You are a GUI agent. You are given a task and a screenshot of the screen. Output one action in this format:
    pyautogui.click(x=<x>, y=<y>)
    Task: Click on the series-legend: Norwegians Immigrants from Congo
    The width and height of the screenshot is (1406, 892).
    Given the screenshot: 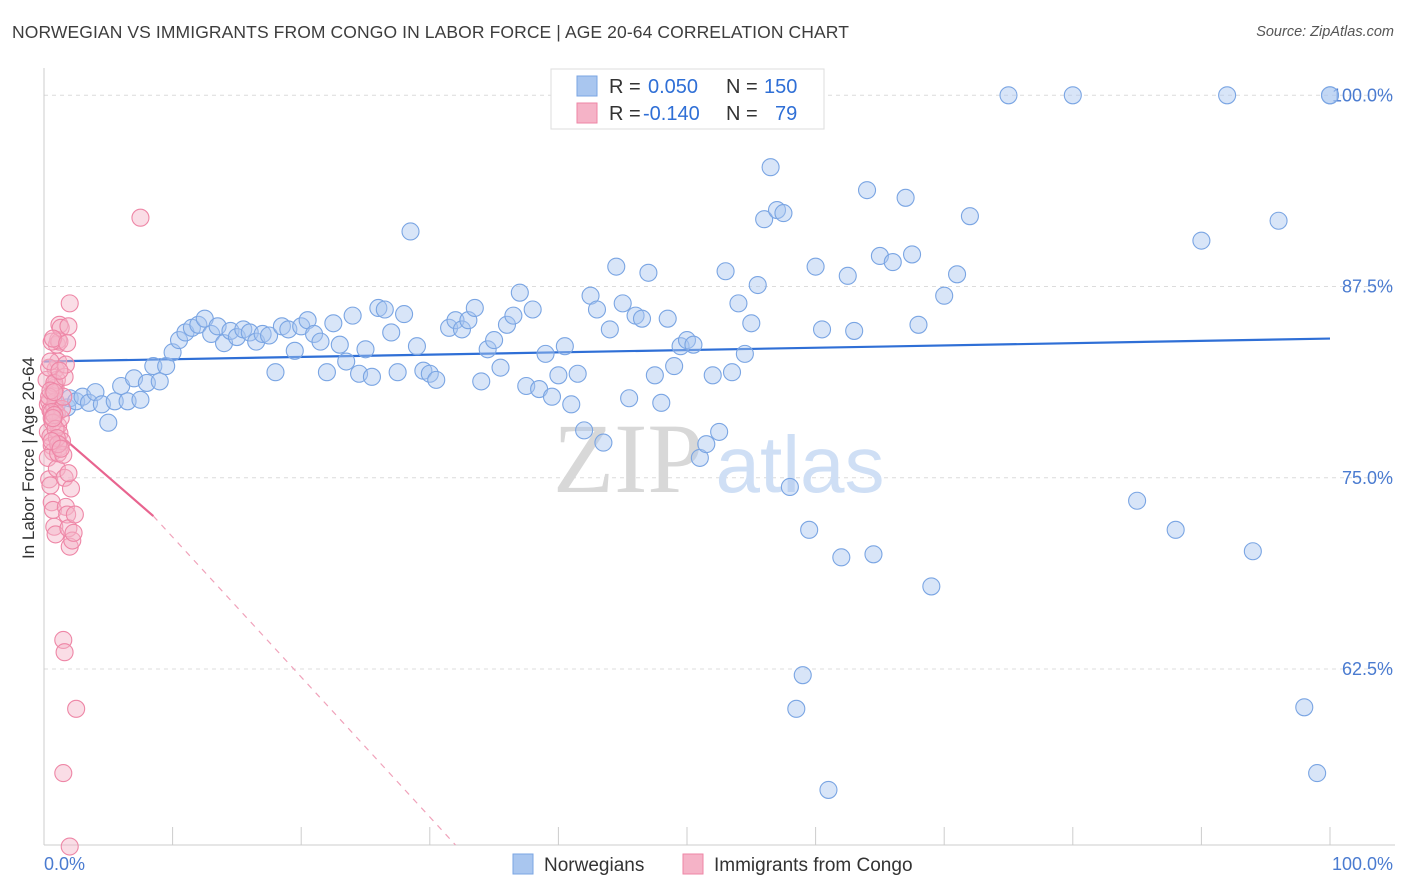 What is the action you would take?
    pyautogui.click(x=712, y=864)
    